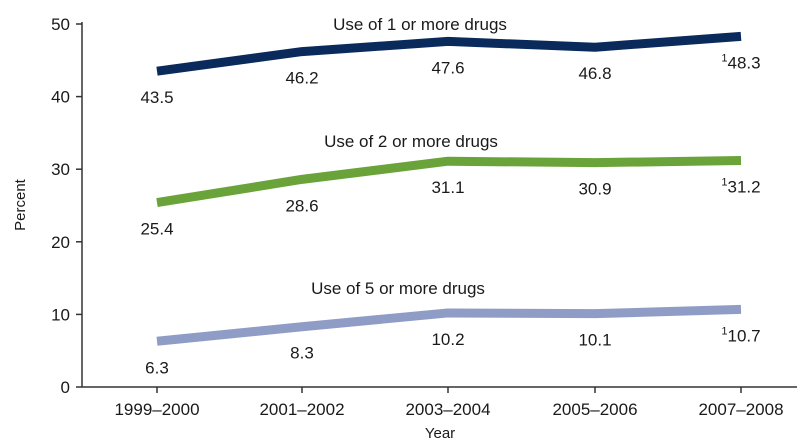  I want to click on data-label: 6.3, so click(157, 367).